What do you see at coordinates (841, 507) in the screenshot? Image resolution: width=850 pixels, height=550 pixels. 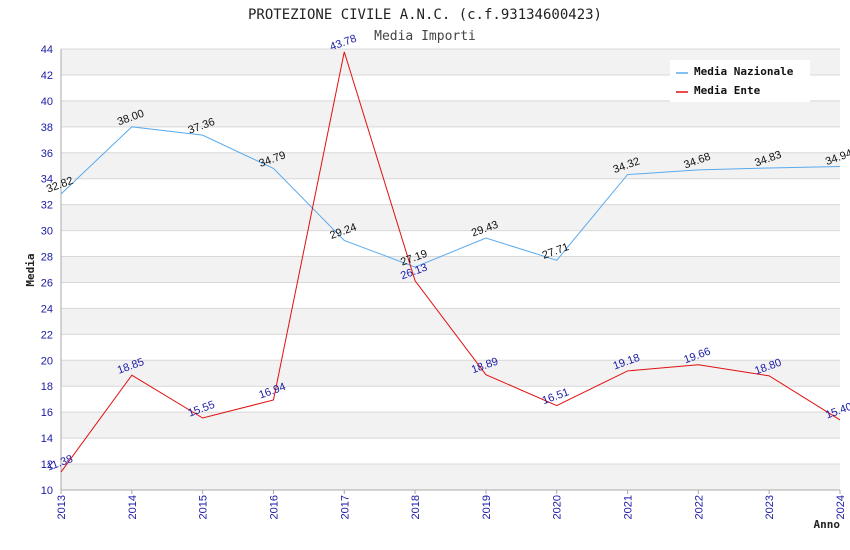 I see `x-tick-label: 2024` at bounding box center [841, 507].